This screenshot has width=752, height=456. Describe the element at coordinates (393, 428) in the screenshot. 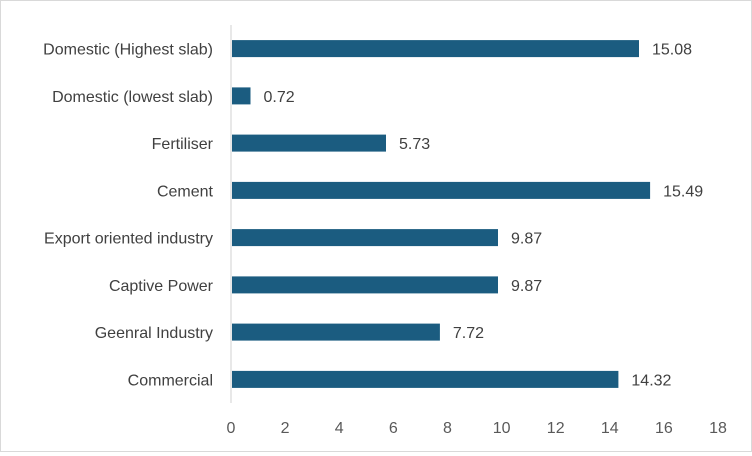

I see `x-tick-label: 6` at that location.